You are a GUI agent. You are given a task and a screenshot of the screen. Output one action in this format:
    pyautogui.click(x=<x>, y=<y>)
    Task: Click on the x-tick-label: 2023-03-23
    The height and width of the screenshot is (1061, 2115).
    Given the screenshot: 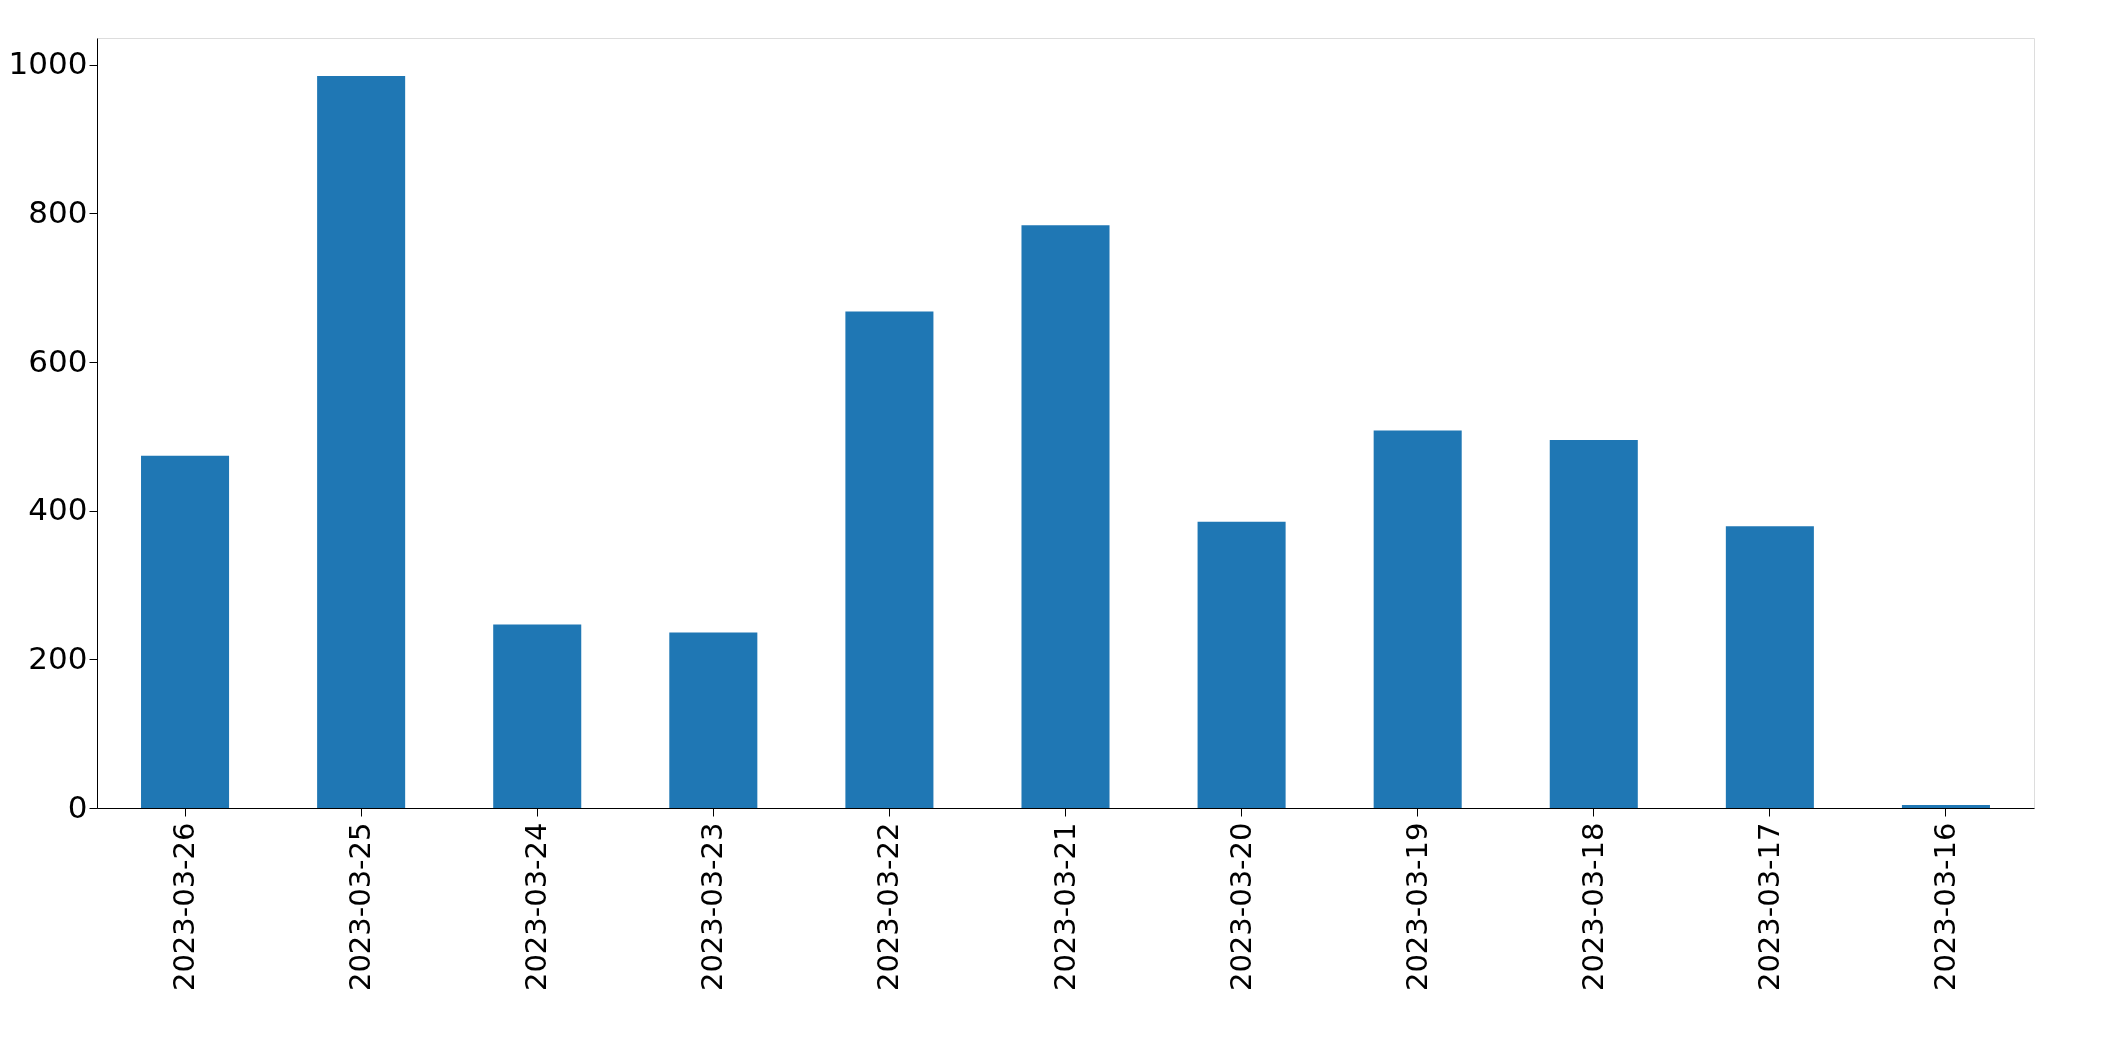 What is the action you would take?
    pyautogui.click(x=712, y=907)
    